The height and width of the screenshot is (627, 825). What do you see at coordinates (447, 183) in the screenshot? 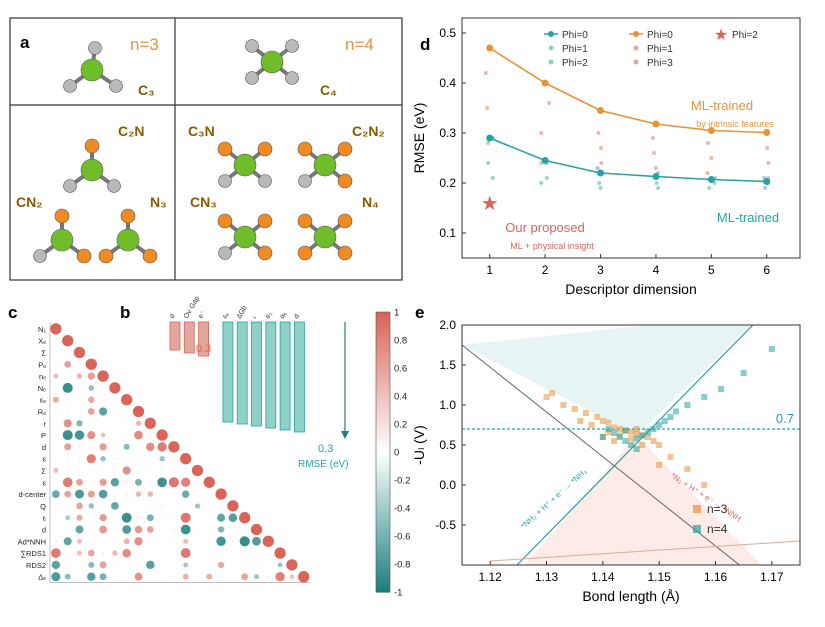
I see `y-tick-label-d: 0.2` at bounding box center [447, 183].